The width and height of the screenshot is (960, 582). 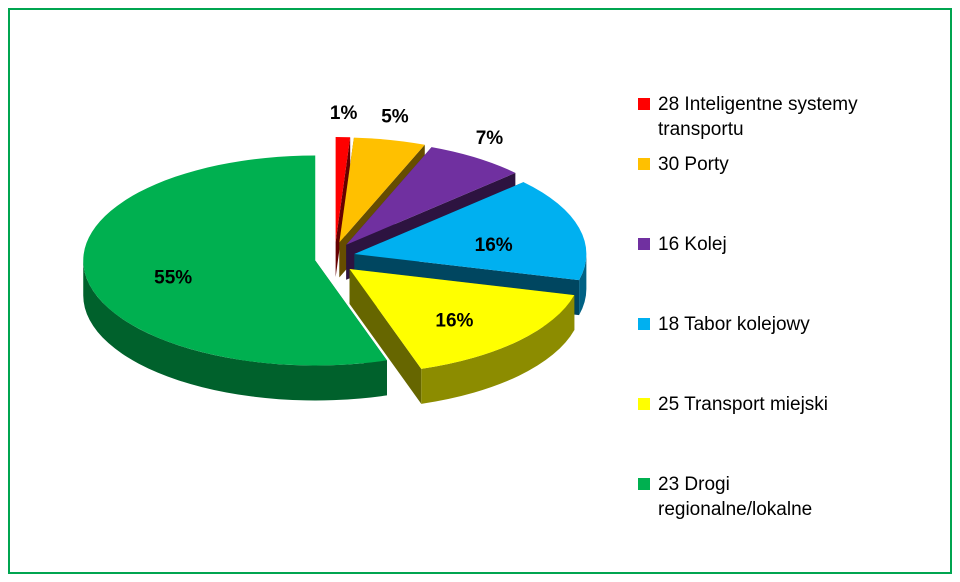 What do you see at coordinates (173, 278) in the screenshot?
I see `data-label: 55%` at bounding box center [173, 278].